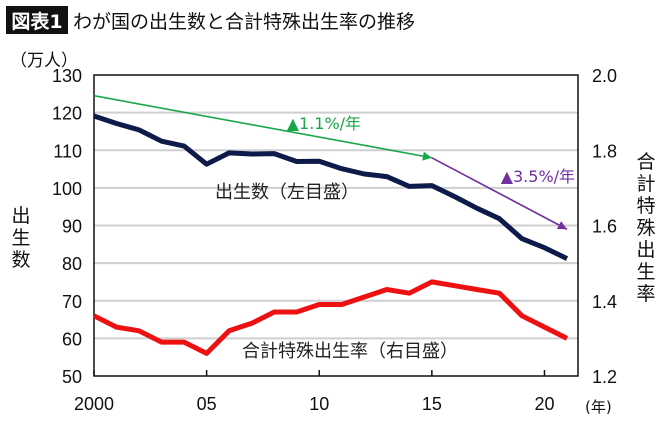 The image size is (670, 429). What do you see at coordinates (72, 377) in the screenshot?
I see `y-tick-left: 50` at bounding box center [72, 377].